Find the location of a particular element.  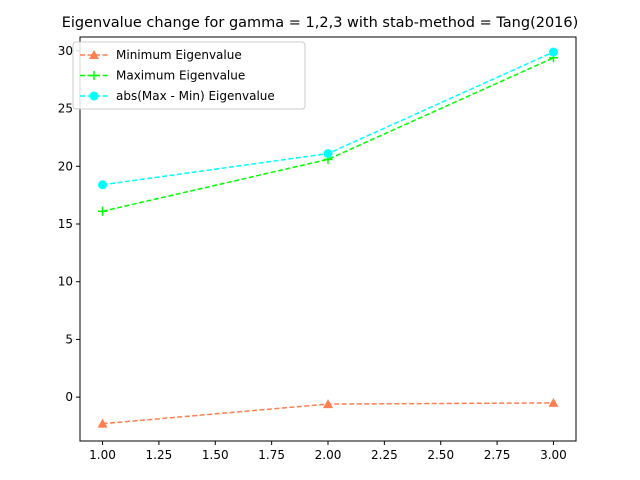

x-tick-label: 2.75 is located at coordinates (497, 455).